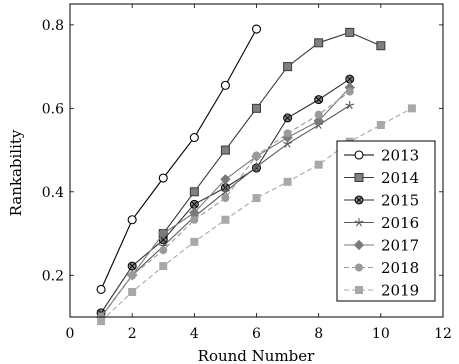 The image size is (459, 364). I want to click on x-tick-label: 0, so click(70, 334).